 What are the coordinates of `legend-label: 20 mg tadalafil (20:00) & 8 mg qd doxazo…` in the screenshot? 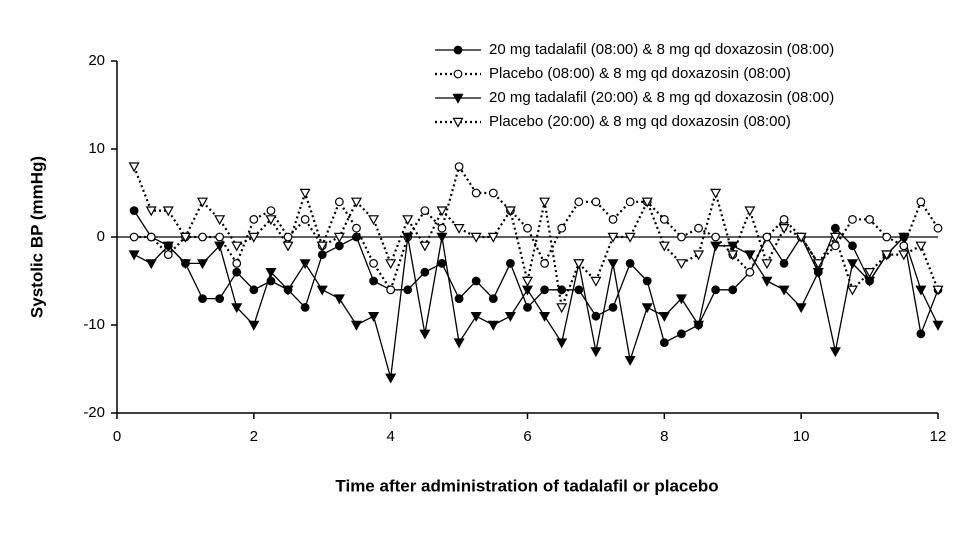 It's located at (661, 97).